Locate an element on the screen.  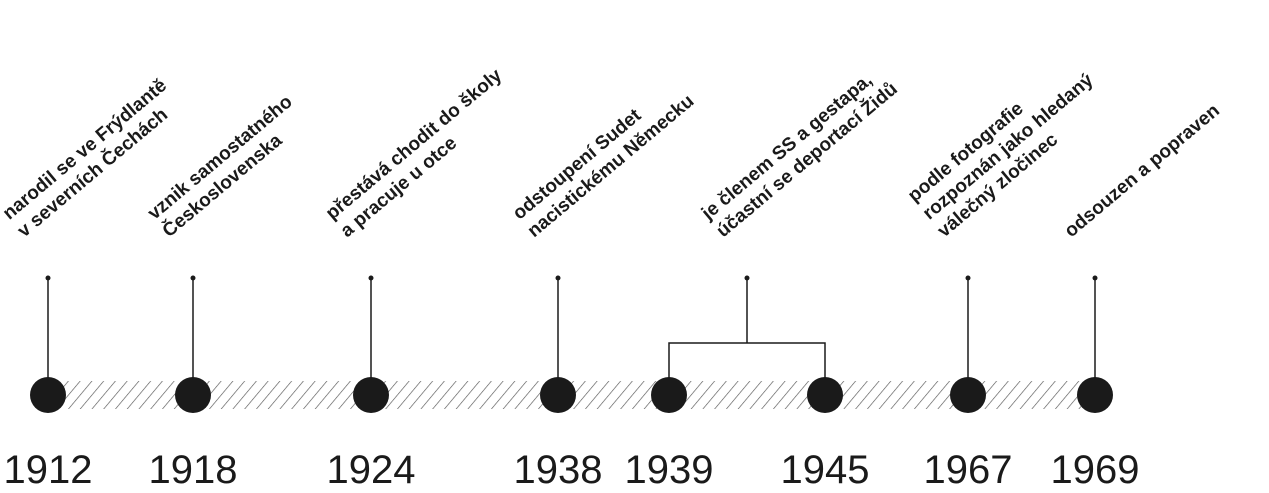
year-label: 1969 is located at coordinates (1095, 470).